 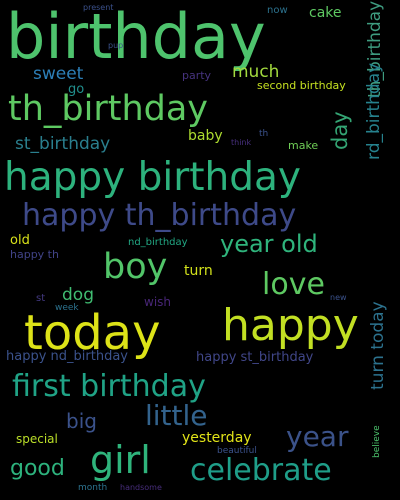 I want to click on word-pup: pup, so click(x=116, y=45).